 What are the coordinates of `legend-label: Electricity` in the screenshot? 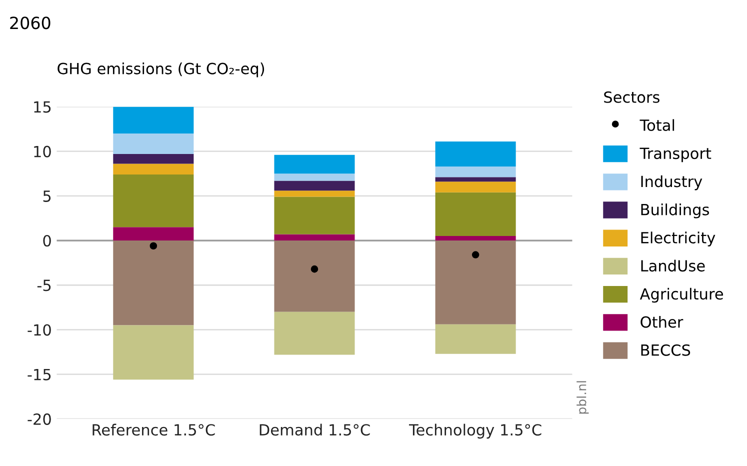 It's located at (678, 239).